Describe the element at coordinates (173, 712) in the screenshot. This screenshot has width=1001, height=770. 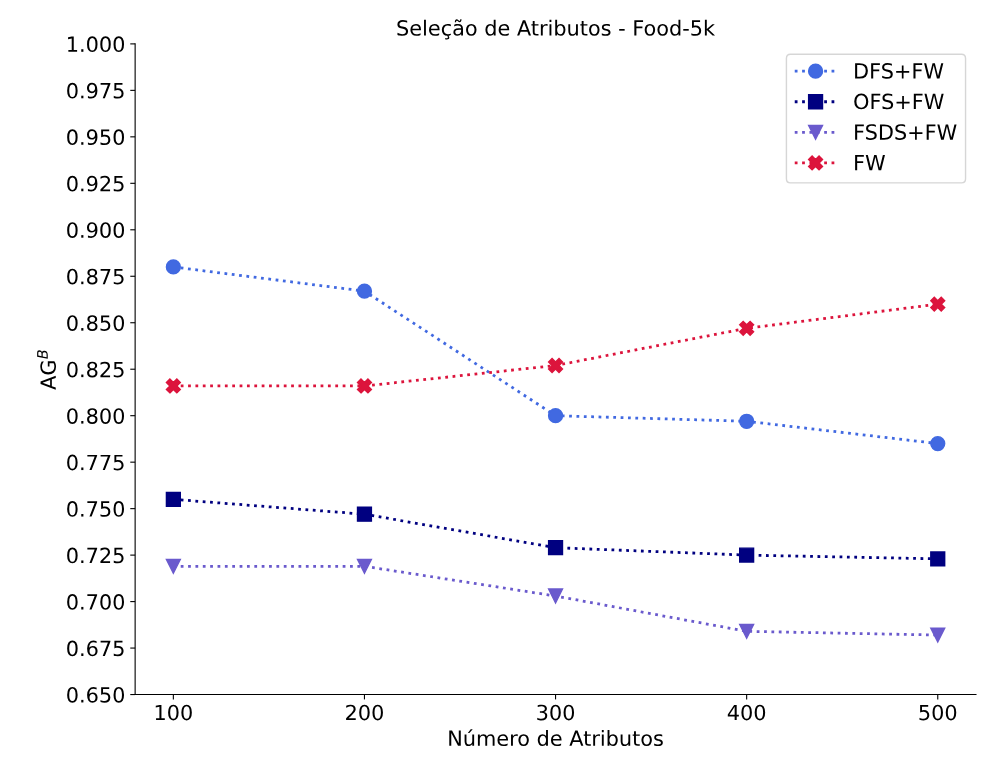
I see `x-tick-label: 100` at that location.